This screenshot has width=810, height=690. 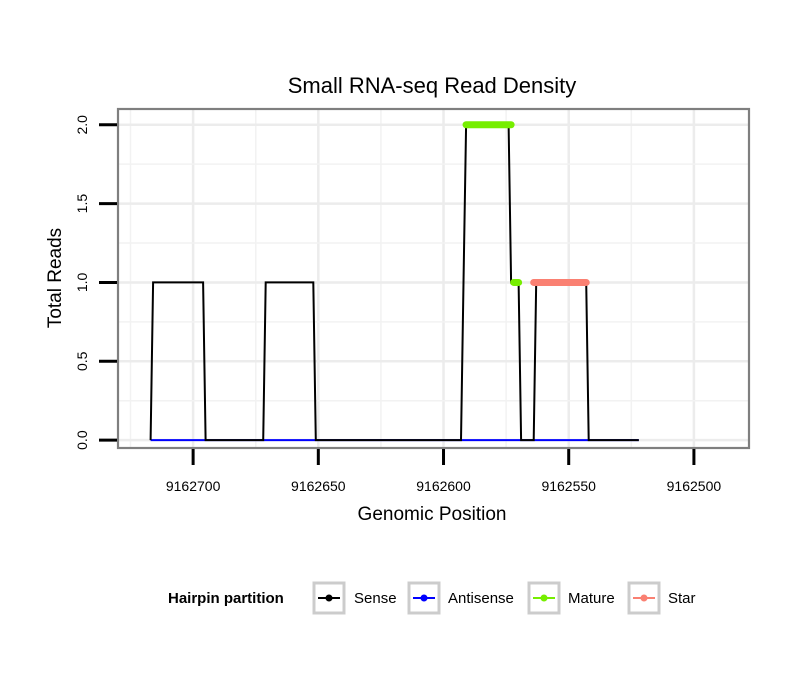 I want to click on chart-title: Small RNA-seq Read Density, so click(x=432, y=85).